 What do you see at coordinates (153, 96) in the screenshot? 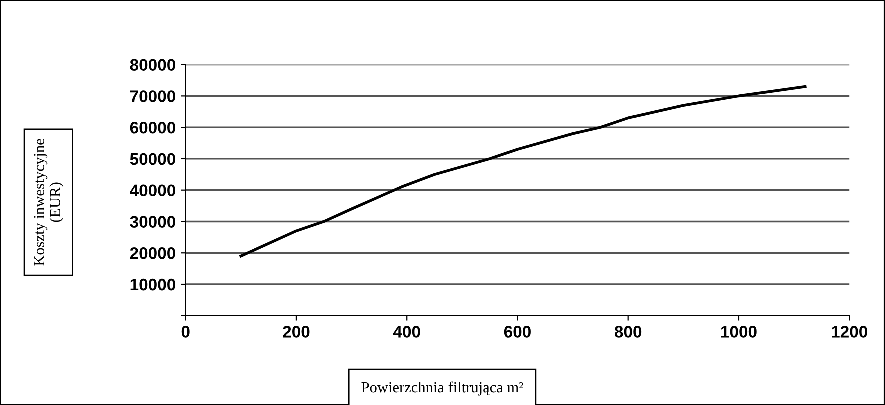
I see `y-tick-label: 70000` at bounding box center [153, 96].